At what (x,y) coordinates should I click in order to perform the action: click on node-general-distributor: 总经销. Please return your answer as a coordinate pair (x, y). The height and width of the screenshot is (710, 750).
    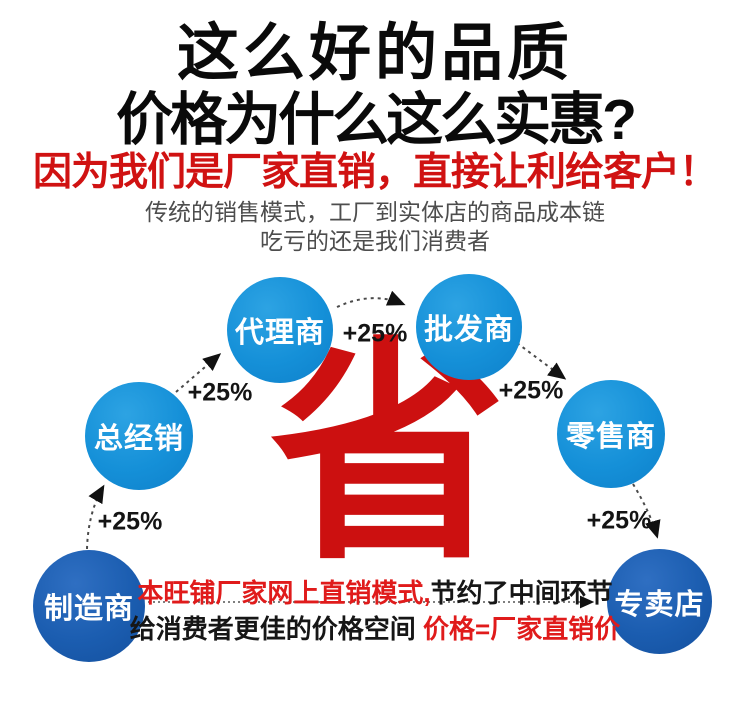
    Looking at the image, I should click on (139, 436).